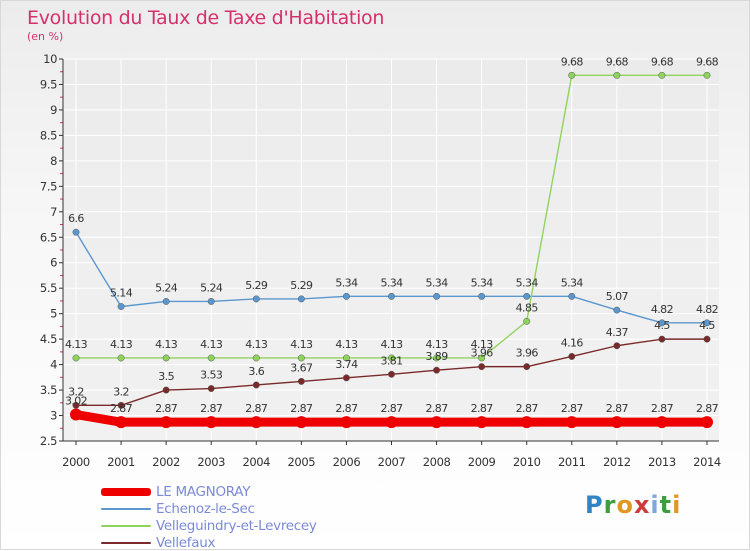 The height and width of the screenshot is (551, 750). Describe the element at coordinates (211, 375) in the screenshot. I see `data-label: 3.53` at that location.